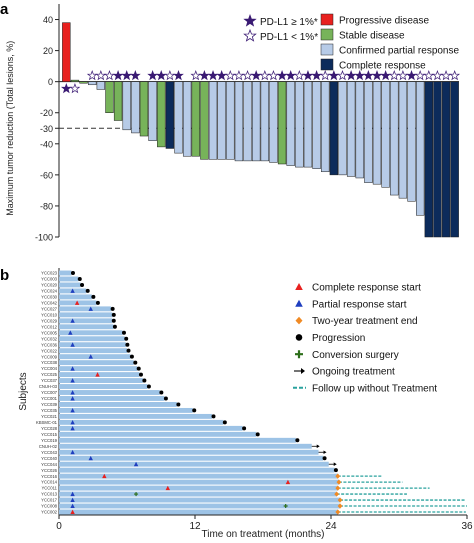 This screenshot has width=474, height=543. Describe the element at coordinates (49, 380) in the screenshot. I see `subject-label: YCC037` at that location.